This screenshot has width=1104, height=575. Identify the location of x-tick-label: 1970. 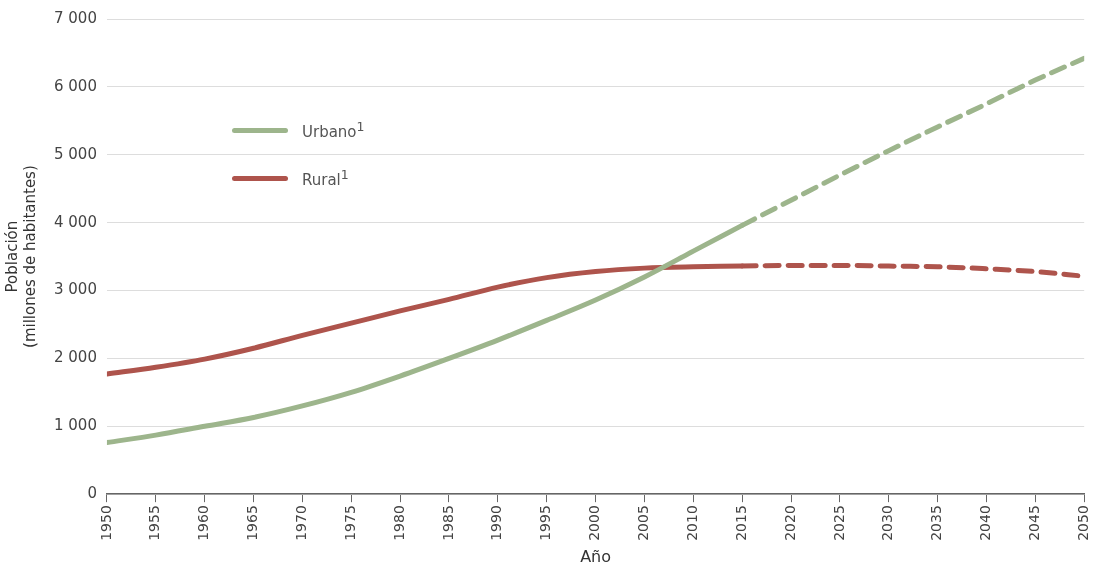
(301, 523).